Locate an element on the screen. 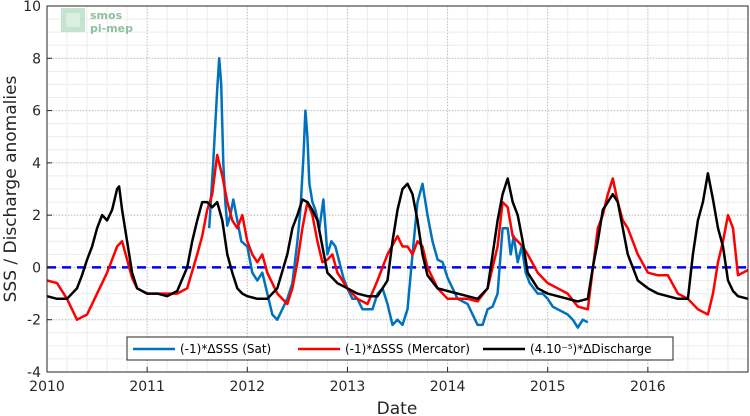 This screenshot has height=416, width=750. legend-box is located at coordinates (400, 348).